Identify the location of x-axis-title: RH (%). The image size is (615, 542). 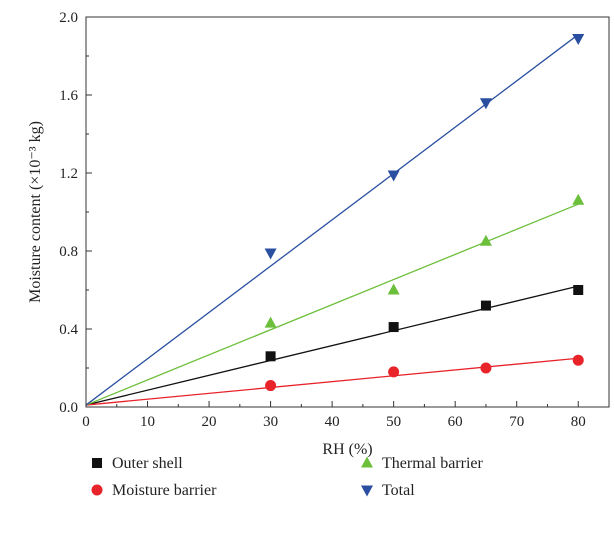
(347, 449).